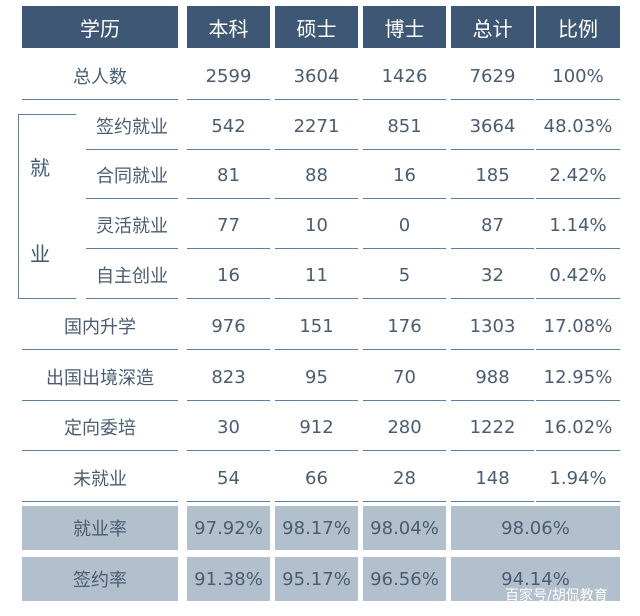 The image size is (640, 616). What do you see at coordinates (404, 76) in the screenshot?
I see `table-cell: 1426` at bounding box center [404, 76].